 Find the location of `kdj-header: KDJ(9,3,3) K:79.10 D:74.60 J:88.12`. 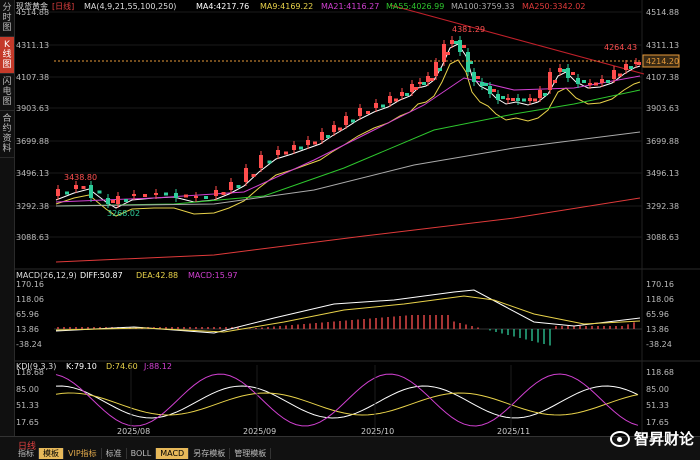

kdj-header: KDJ(9,3,3) K:79.10 D:74.60 J:88.12 is located at coordinates (94, 366).